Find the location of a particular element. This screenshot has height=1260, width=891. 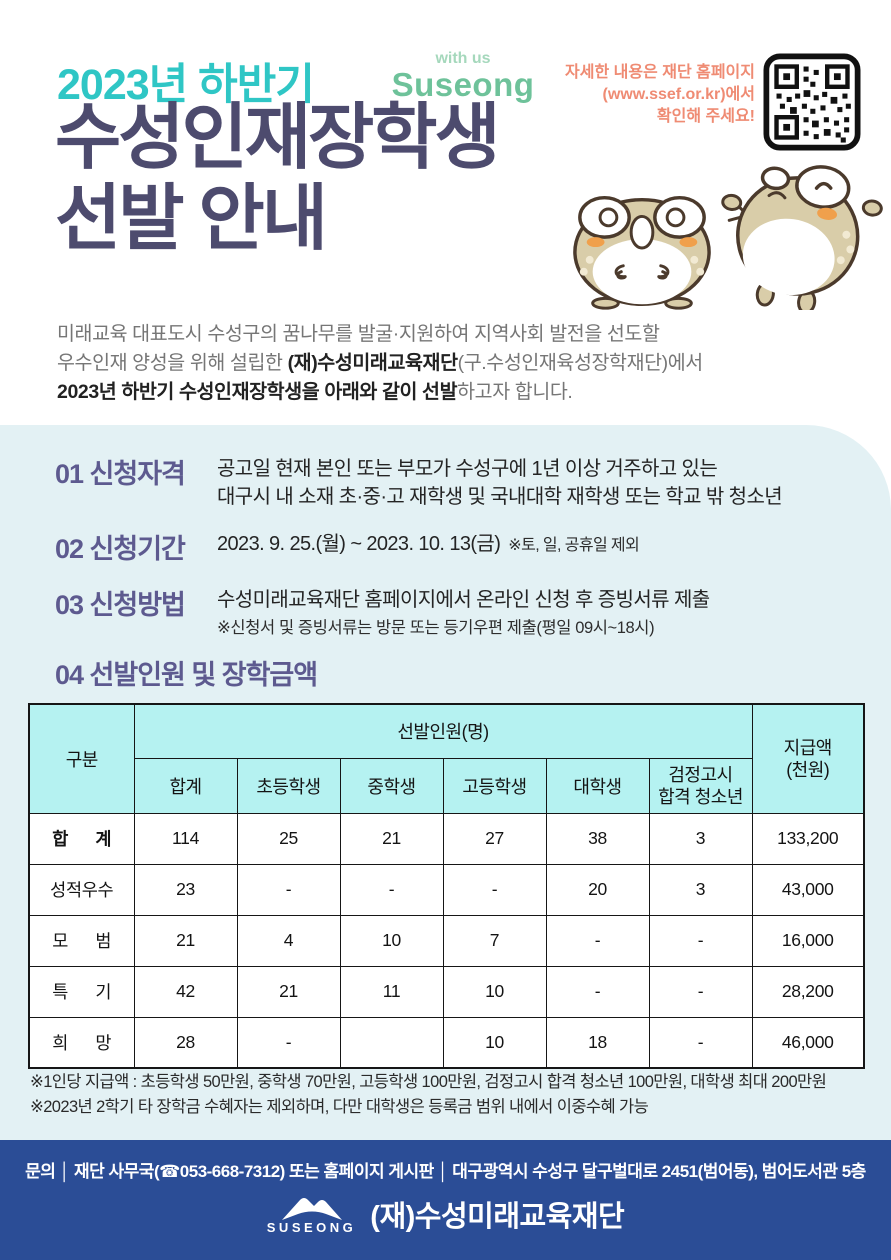

poster-title-line1: 수성인재장학생 is located at coordinates (278, 138).